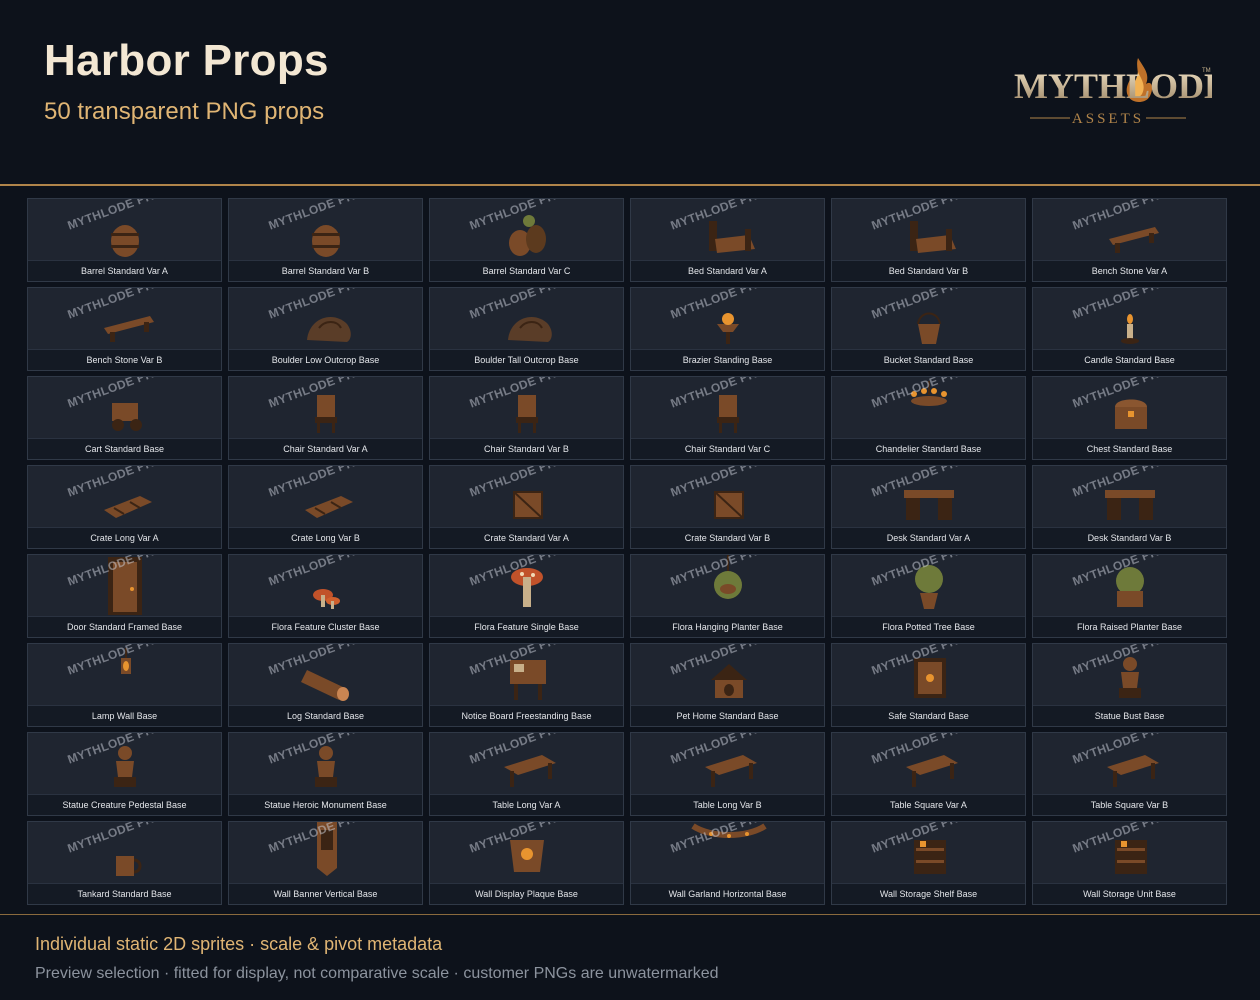  I want to click on prop-tile: MYTHLODE PREVIEW Chest Standard Base, so click(1129, 418).